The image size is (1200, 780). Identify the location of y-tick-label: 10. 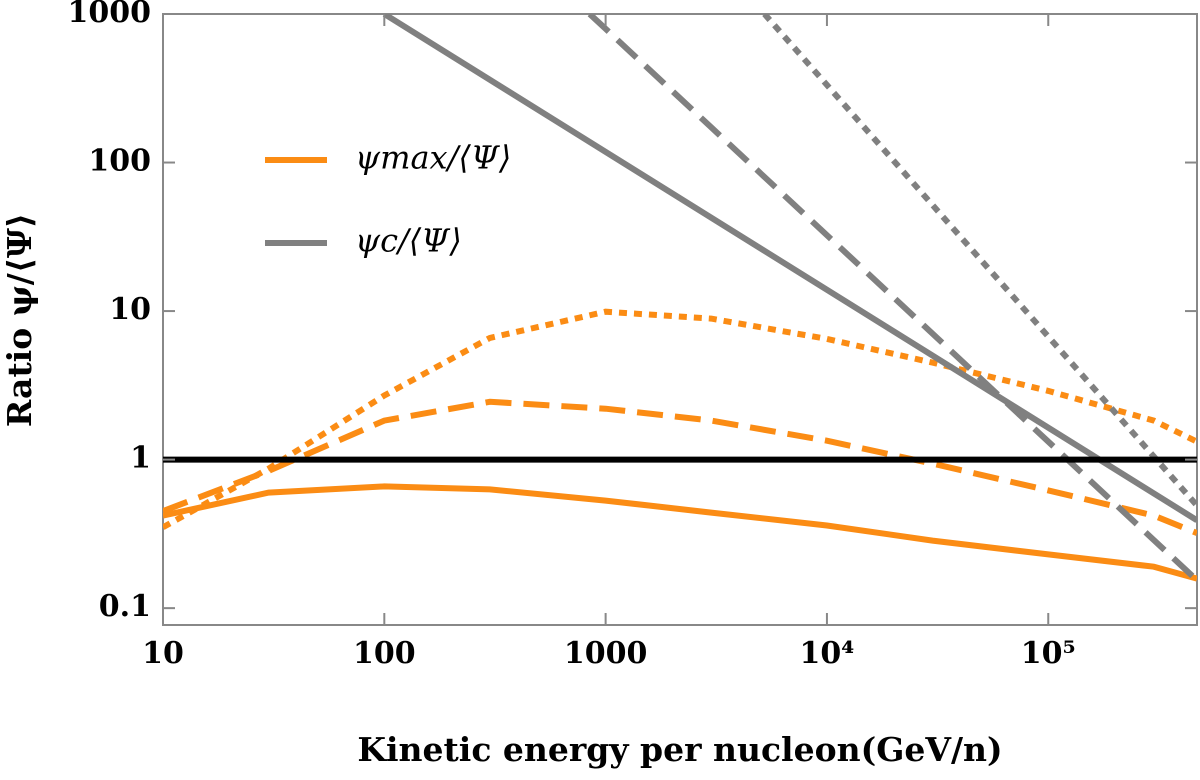
(130, 309).